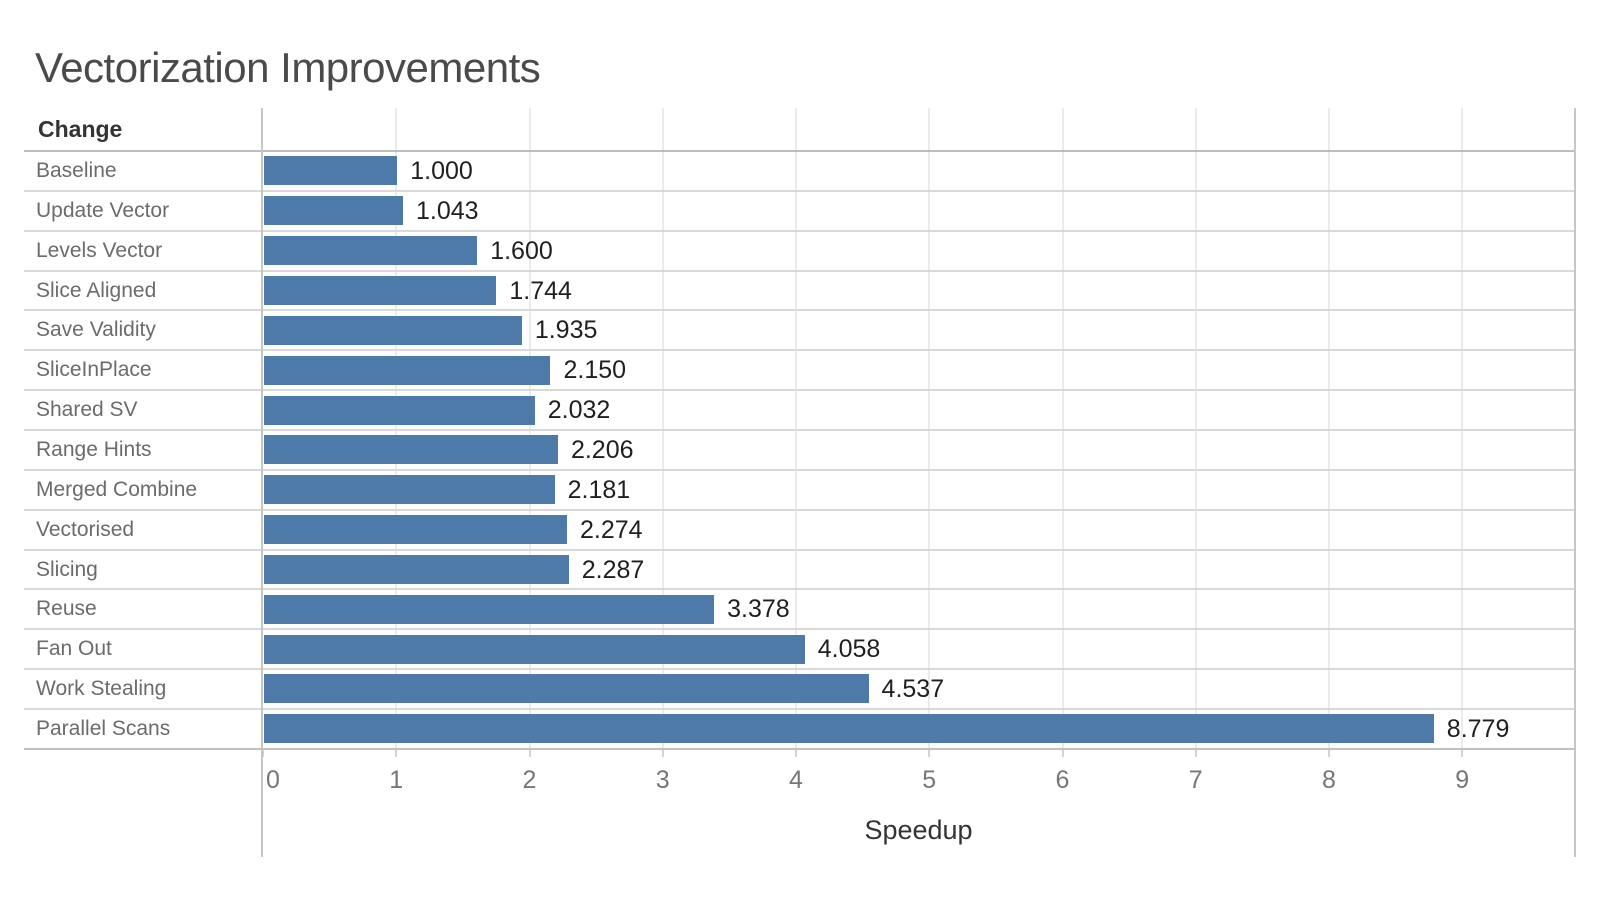 The width and height of the screenshot is (1600, 900). Describe the element at coordinates (288, 67) in the screenshot. I see `chart-title: Vectorization Improvements` at that location.